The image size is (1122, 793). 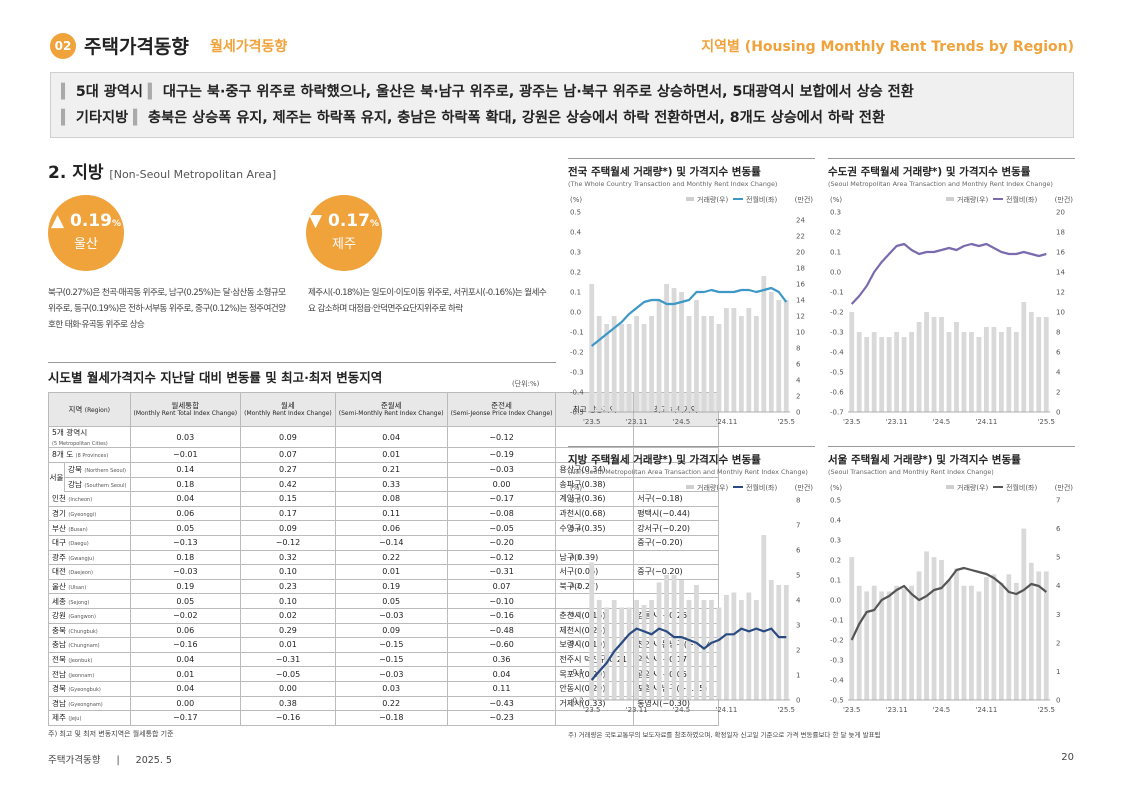 What do you see at coordinates (1060, 253) in the screenshot?
I see `y2-tick-label: 16` at bounding box center [1060, 253].